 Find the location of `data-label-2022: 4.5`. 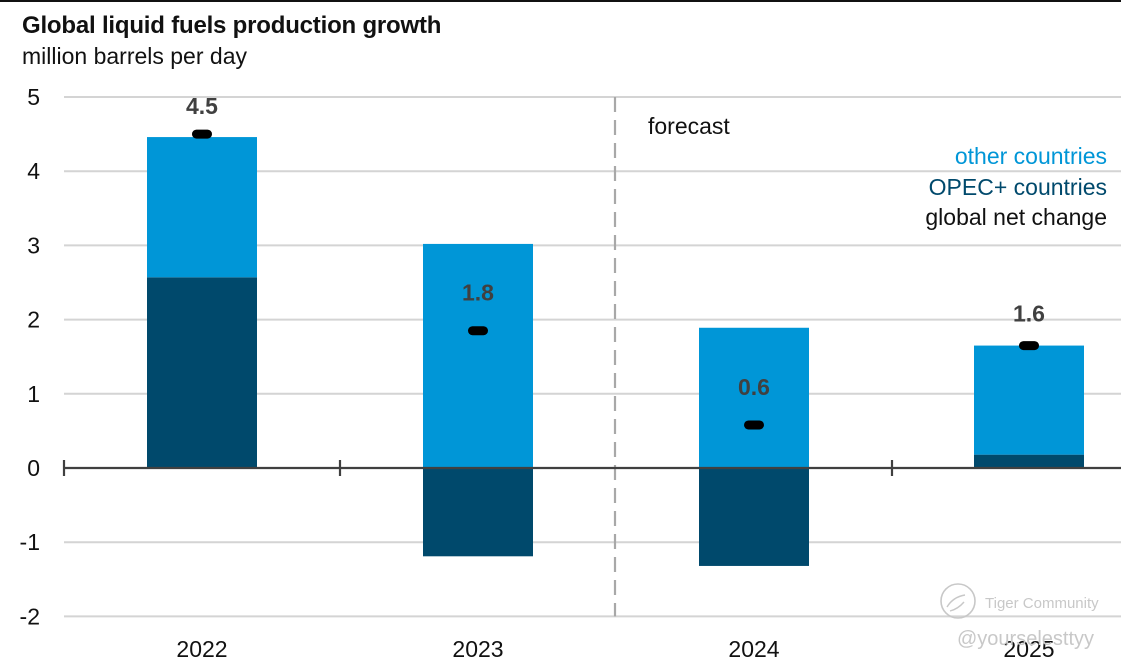

data-label-2022: 4.5 is located at coordinates (202, 106).